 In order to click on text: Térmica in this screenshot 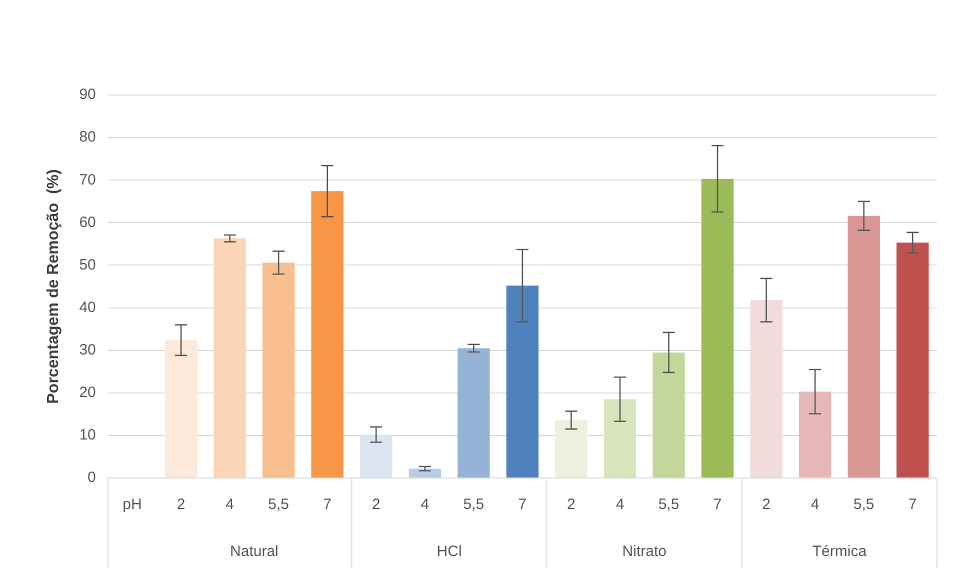, I will do `click(840, 551)`.